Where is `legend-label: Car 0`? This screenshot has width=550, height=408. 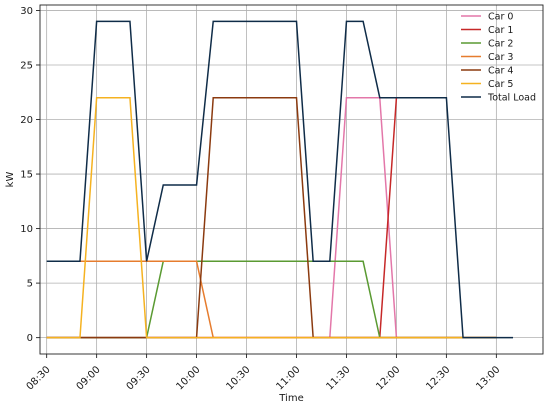
legend-label: Car 0 is located at coordinates (500, 17).